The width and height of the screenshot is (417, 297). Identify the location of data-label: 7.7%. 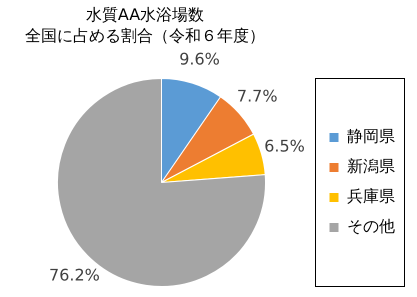
(257, 96).